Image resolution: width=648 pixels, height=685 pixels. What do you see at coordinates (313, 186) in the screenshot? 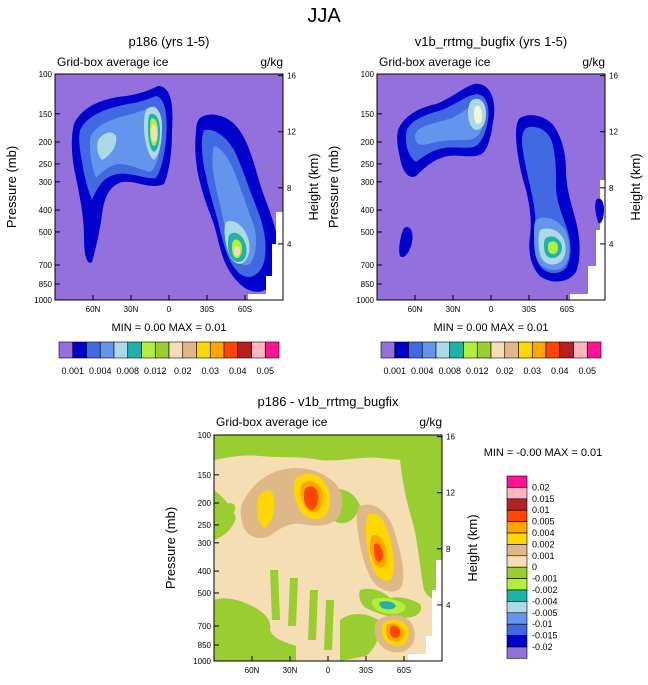
I see `panel-a-ylabel-right: Height (km)` at bounding box center [313, 186].